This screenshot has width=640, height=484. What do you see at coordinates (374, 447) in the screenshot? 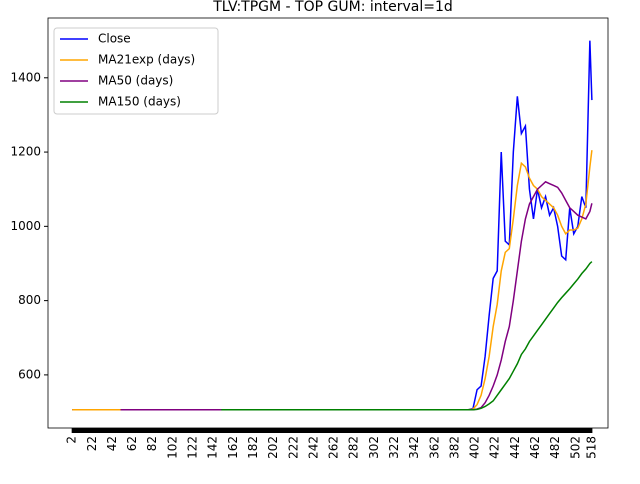
I see `x-tick-label: 302` at bounding box center [374, 447].